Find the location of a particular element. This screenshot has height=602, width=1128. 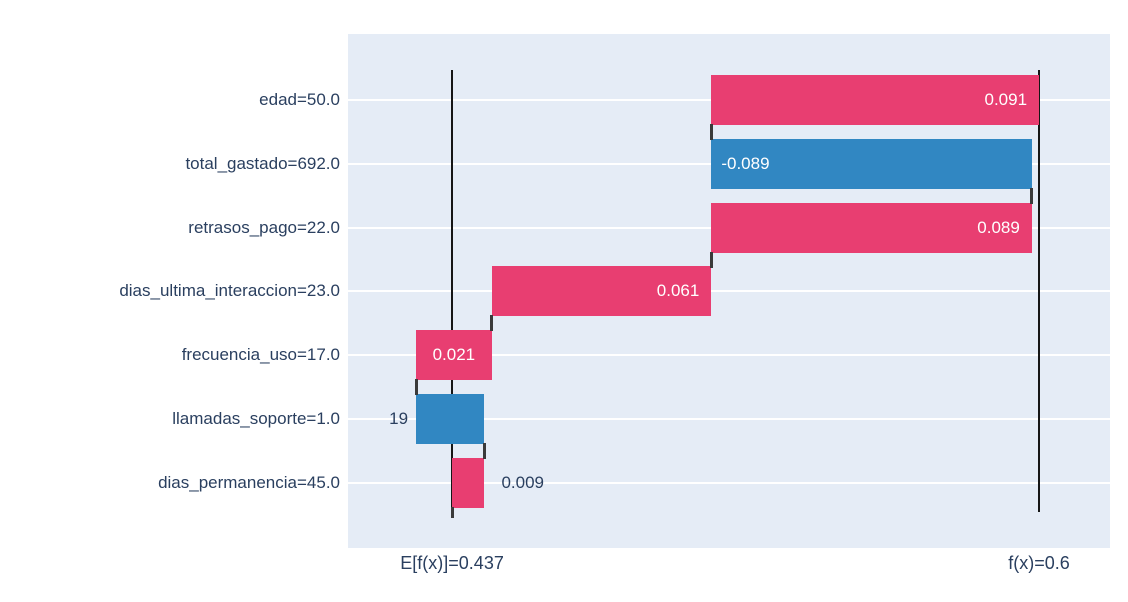

bar-dias_ultima_interaccion: 0.061 is located at coordinates (601, 291).